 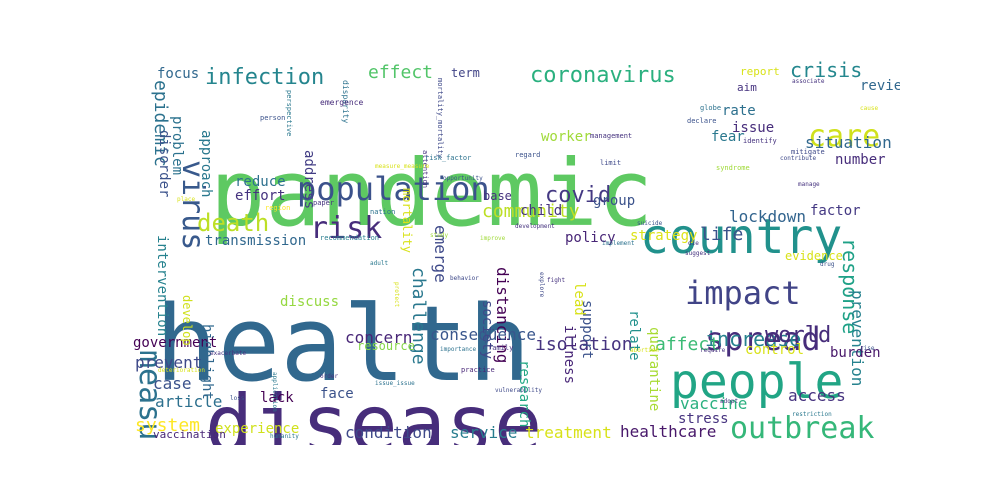 What do you see at coordinates (425, 169) in the screenshot?
I see `cloud-word-attention: attention` at bounding box center [425, 169].